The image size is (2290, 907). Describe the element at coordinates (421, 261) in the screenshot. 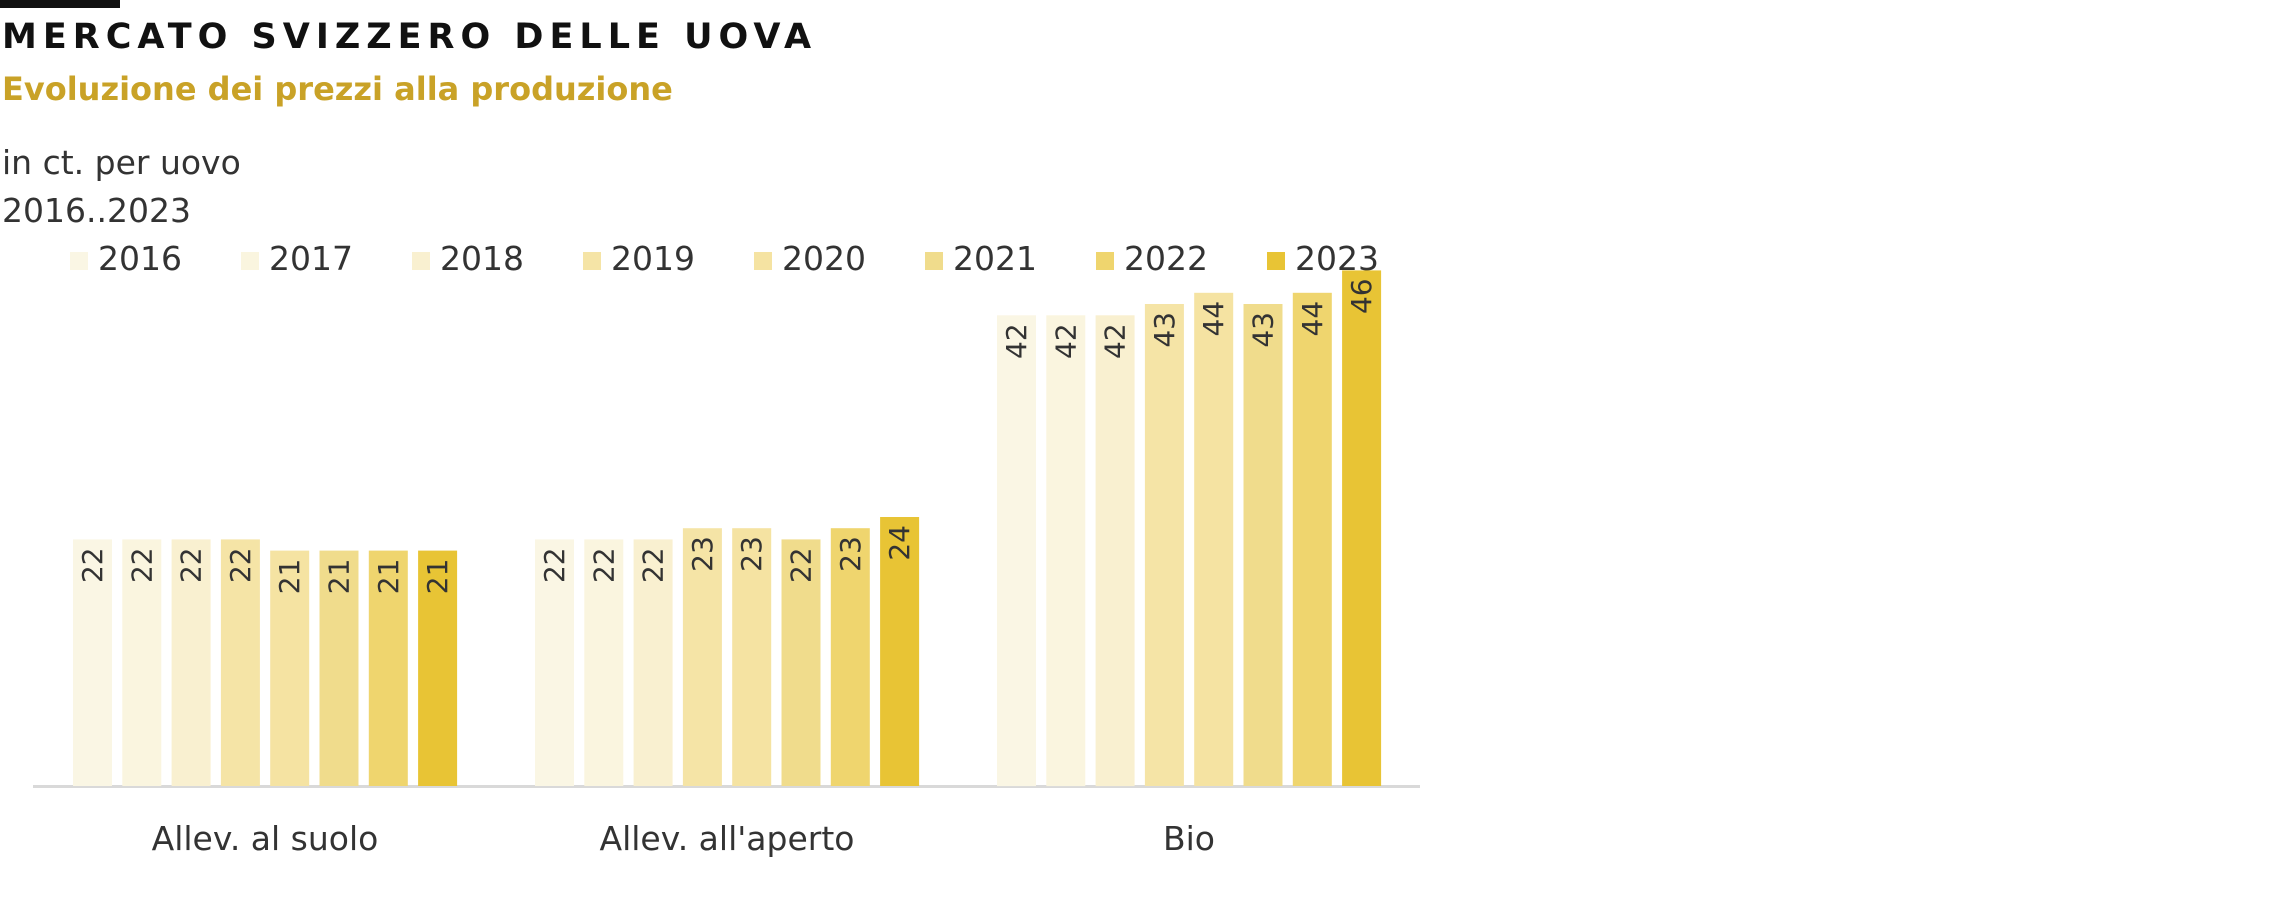

I see `legend-swatch-2018` at that location.